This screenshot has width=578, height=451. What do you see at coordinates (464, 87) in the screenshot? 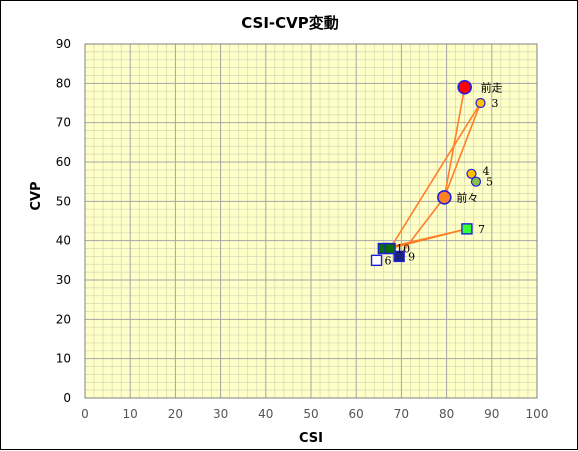
I see `point-marker-前走` at bounding box center [464, 87].